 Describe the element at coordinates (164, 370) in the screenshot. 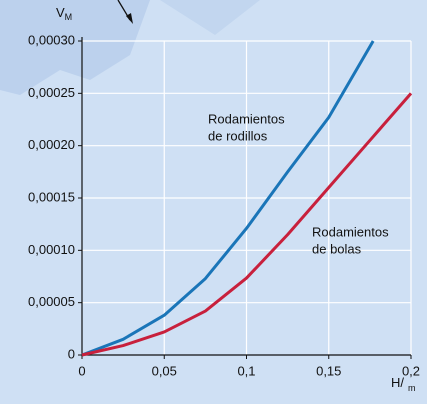

I see `x-tick-label: 0,05` at that location.